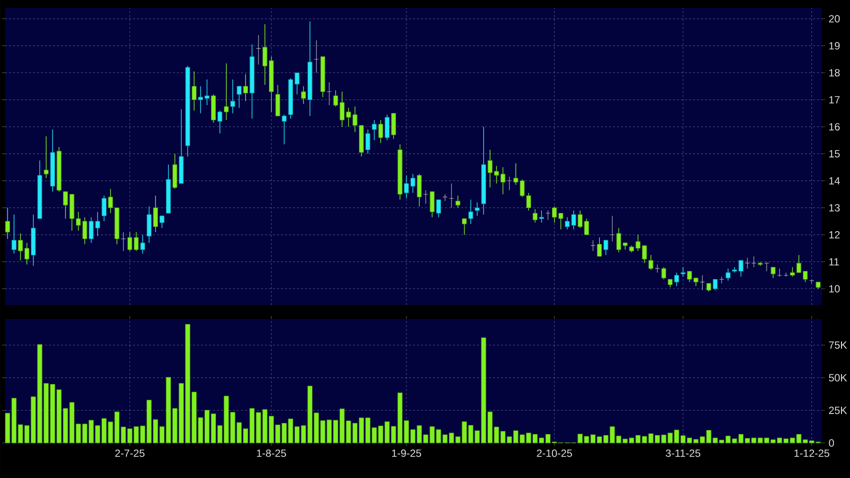 The width and height of the screenshot is (850, 478). What do you see at coordinates (271, 453) in the screenshot?
I see `x-tick-label: 1-8-25` at bounding box center [271, 453].